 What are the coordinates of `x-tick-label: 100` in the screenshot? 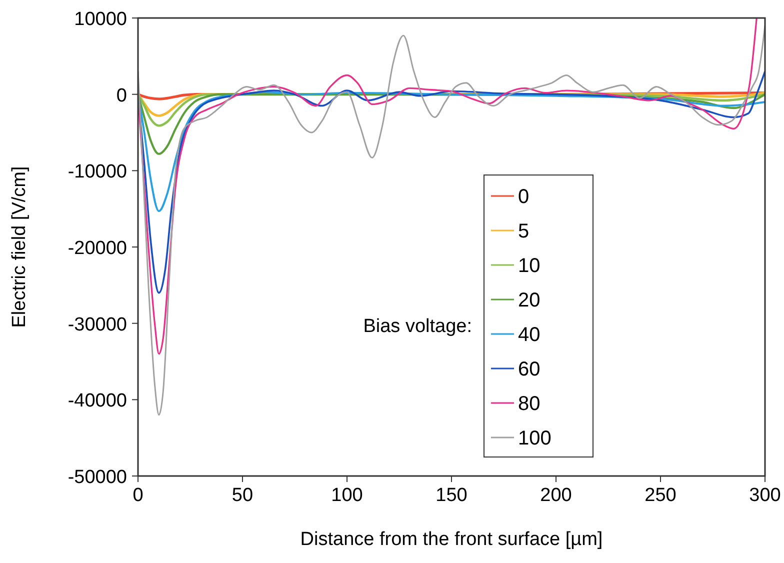 It's located at (347, 495).